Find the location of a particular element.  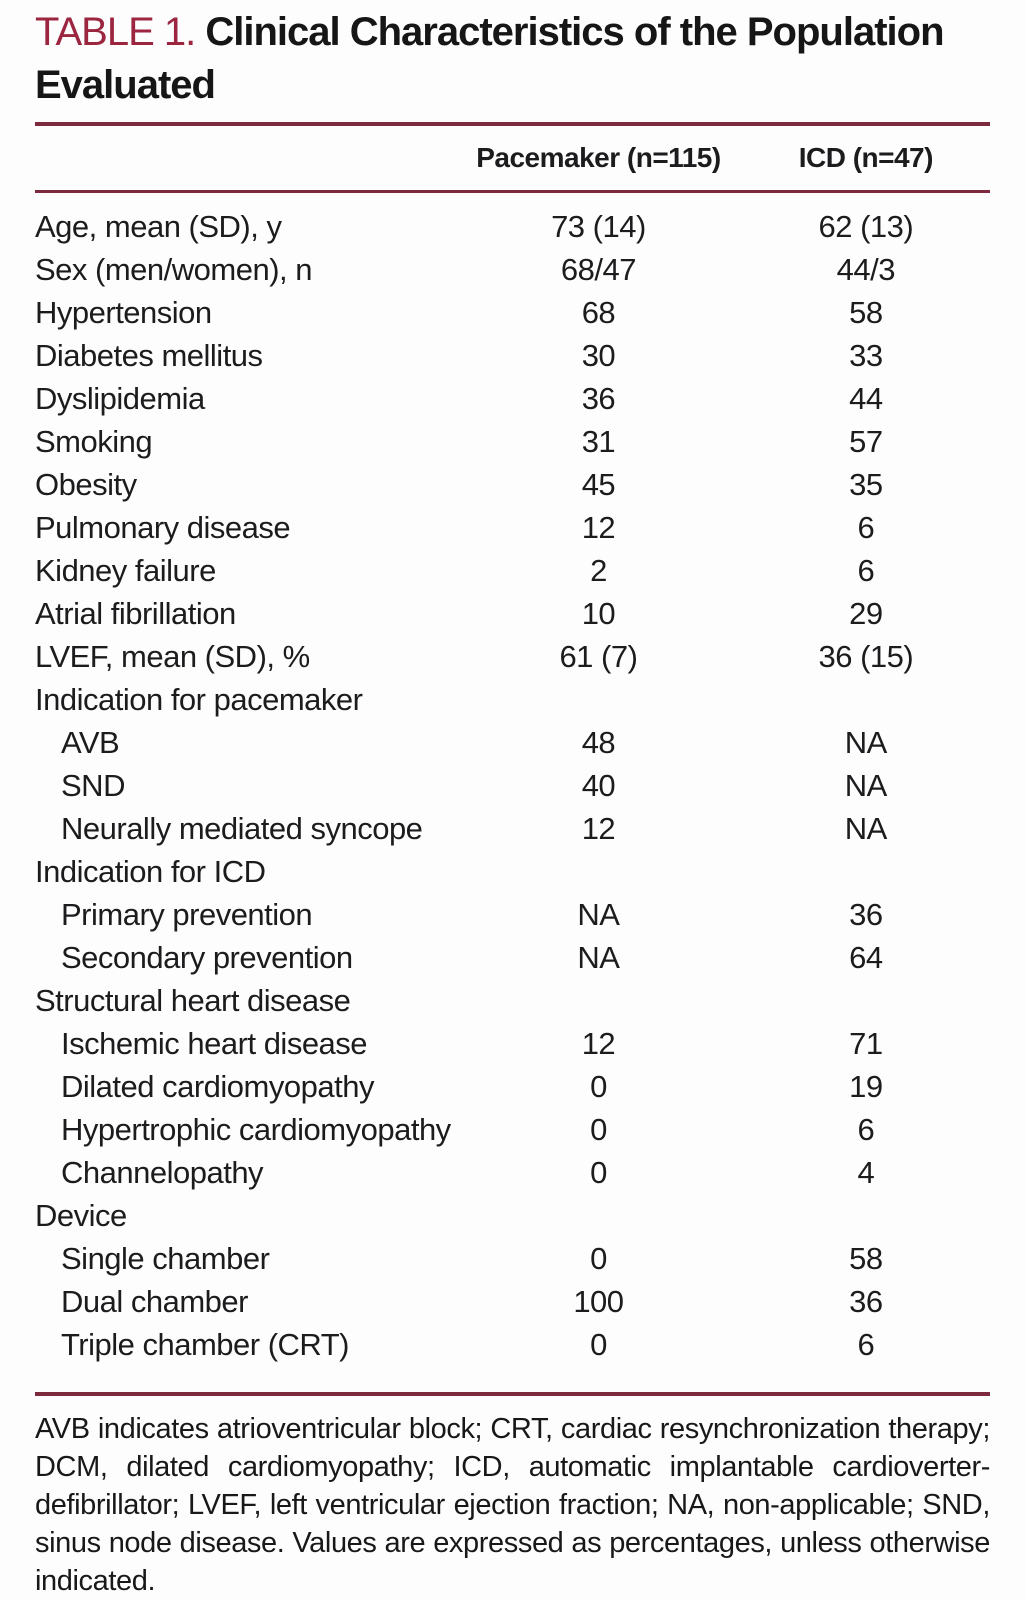

table-row: Ischemic heart disease 12 71 is located at coordinates (512, 1043).